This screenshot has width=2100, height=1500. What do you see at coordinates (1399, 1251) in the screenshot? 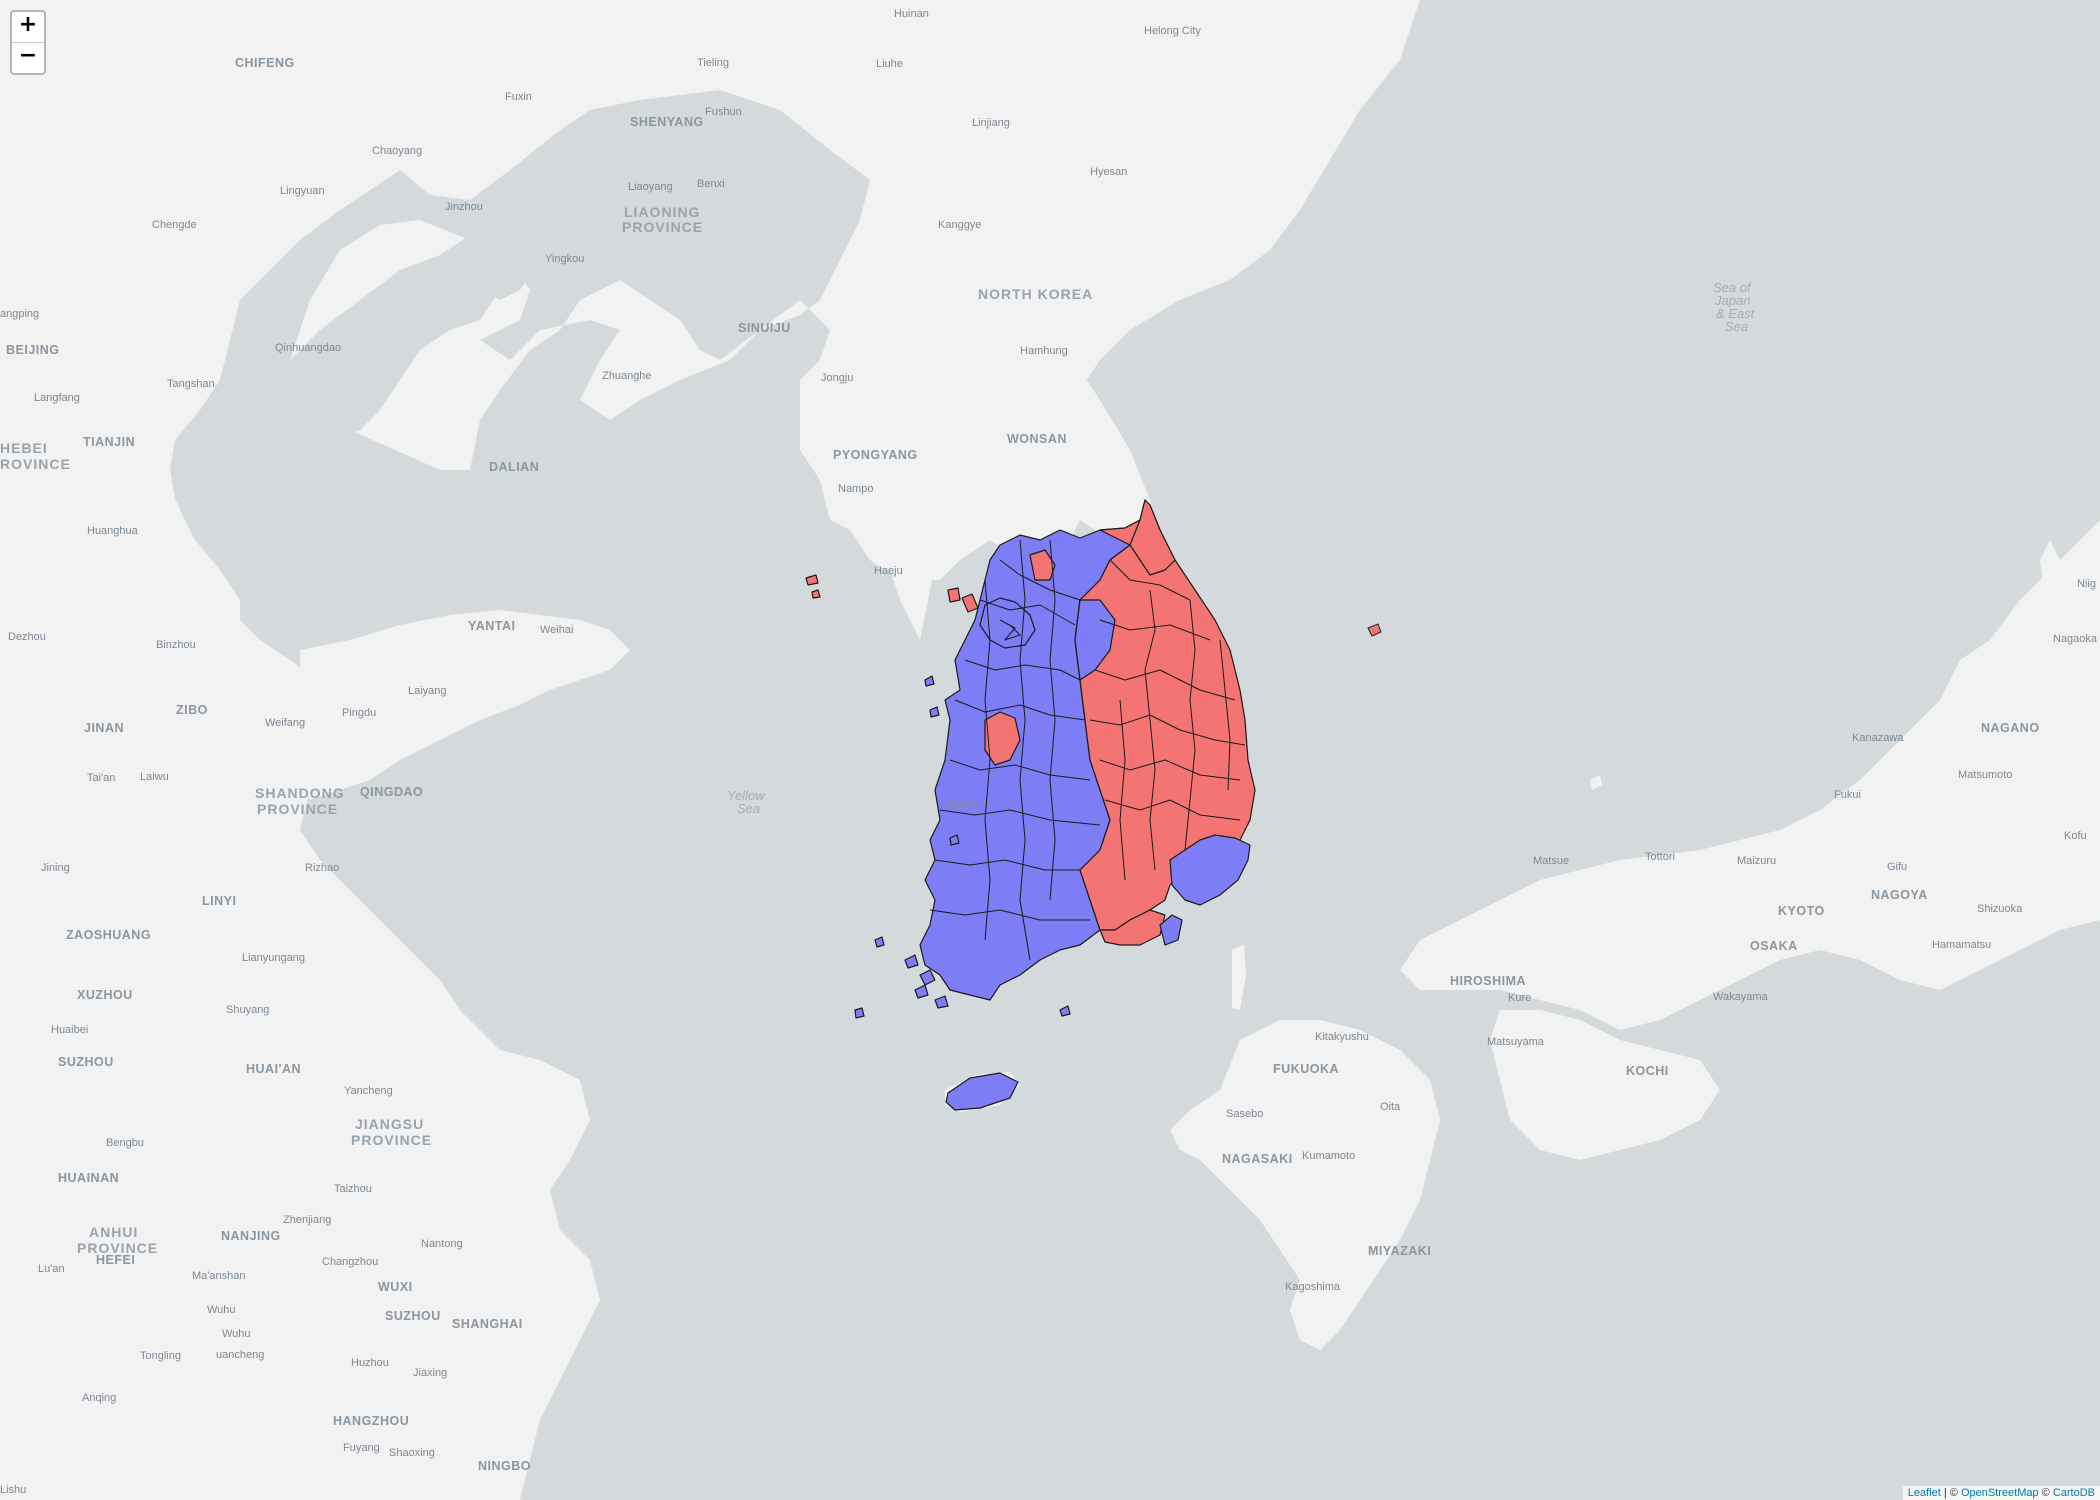
I see `label-miyazaki: MIYAZAKI` at bounding box center [1399, 1251].